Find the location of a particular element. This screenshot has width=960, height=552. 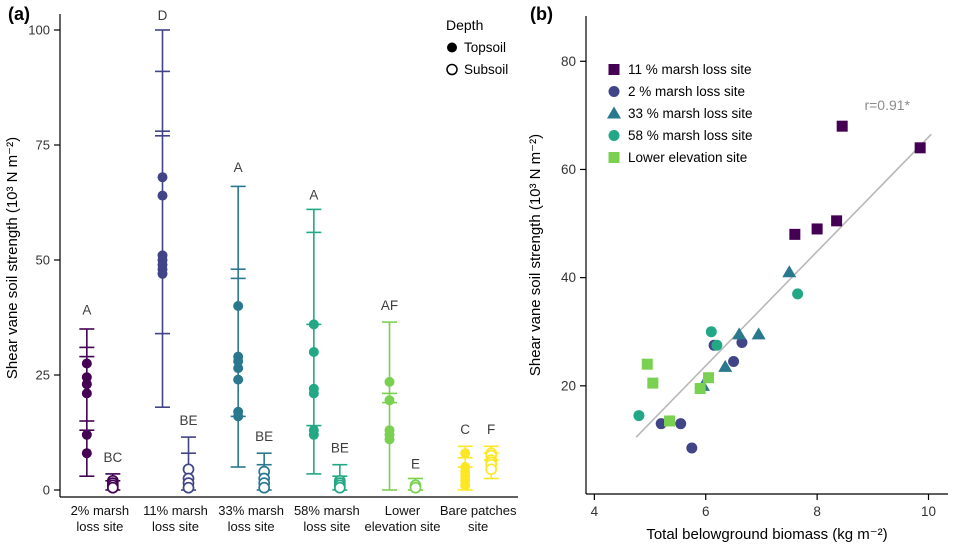

x-tick-label: 4 is located at coordinates (595, 511).